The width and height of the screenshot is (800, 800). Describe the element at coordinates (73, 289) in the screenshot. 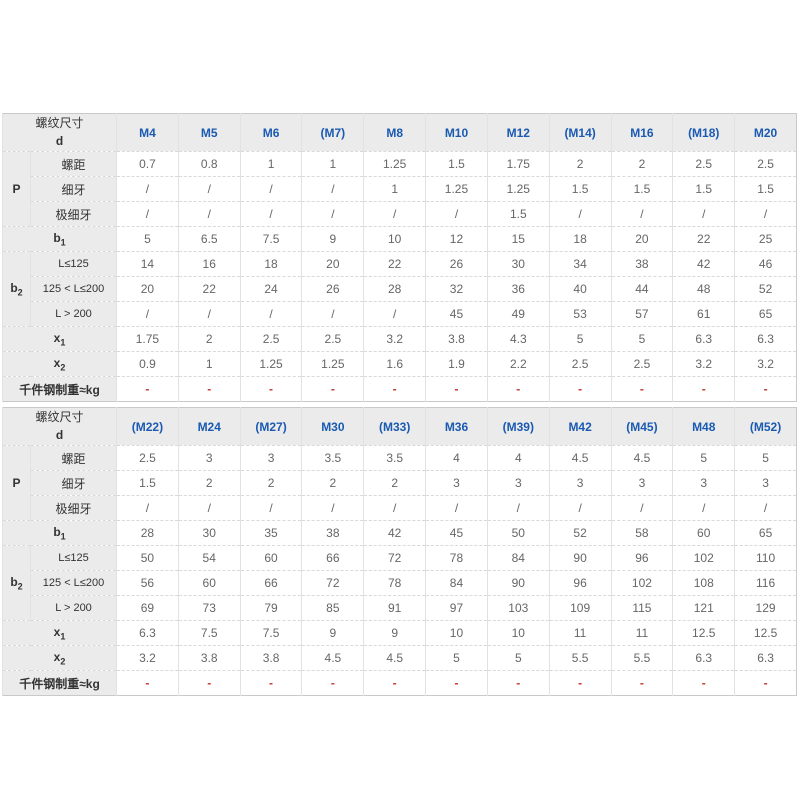

I see `row-label-cell: 125 < L≤200` at that location.